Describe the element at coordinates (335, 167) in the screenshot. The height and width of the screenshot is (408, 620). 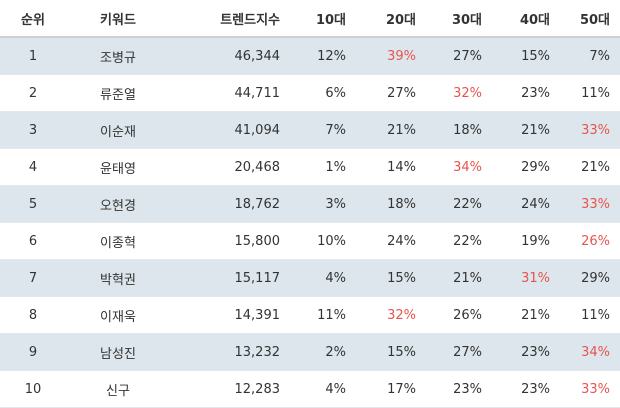
I see `cell-age10: 1%` at that location.